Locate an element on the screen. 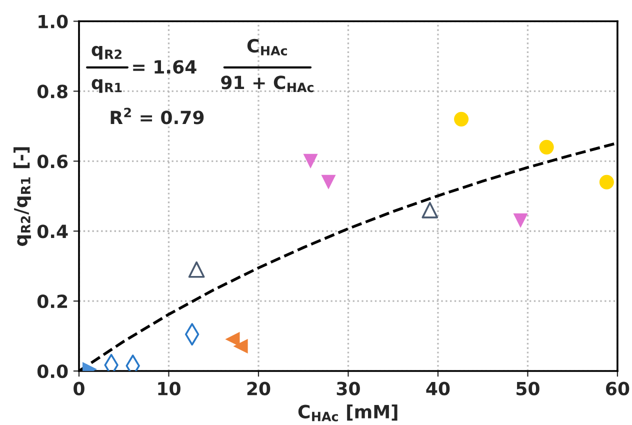  x-tick-label: 30 is located at coordinates (348, 389).